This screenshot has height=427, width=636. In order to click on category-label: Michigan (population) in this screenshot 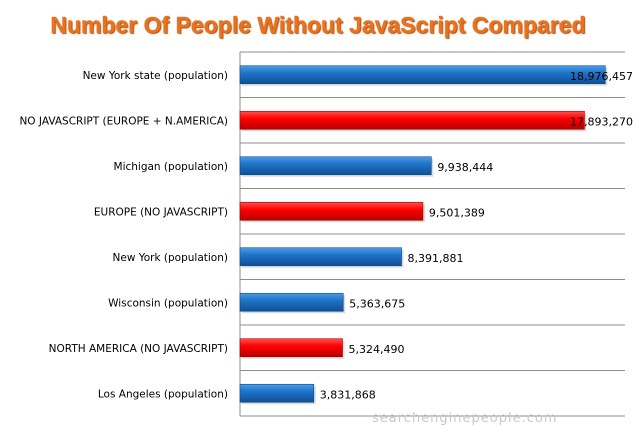, I will do `click(171, 167)`.